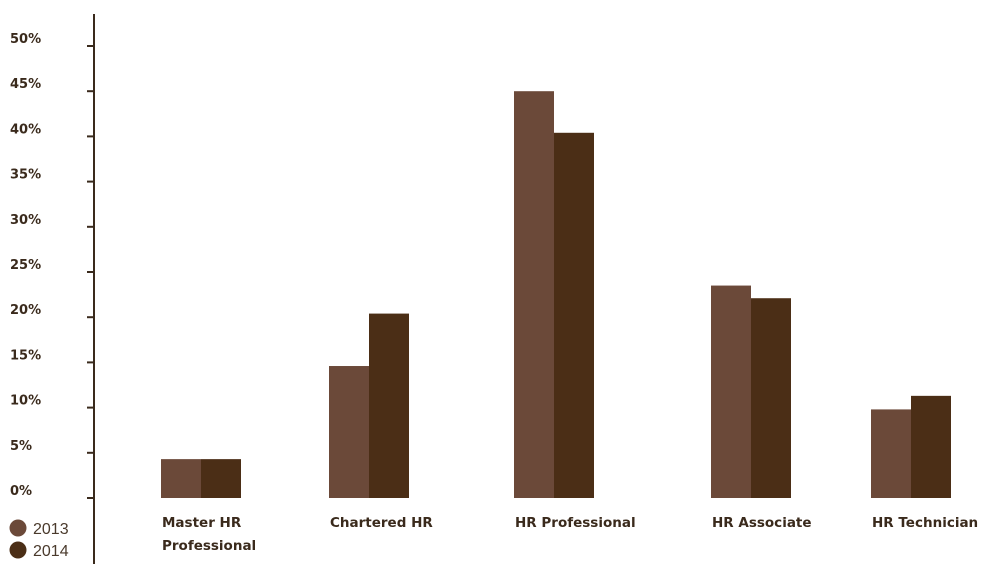  Describe the element at coordinates (21, 446) in the screenshot. I see `y-tick-label: 5%` at that location.